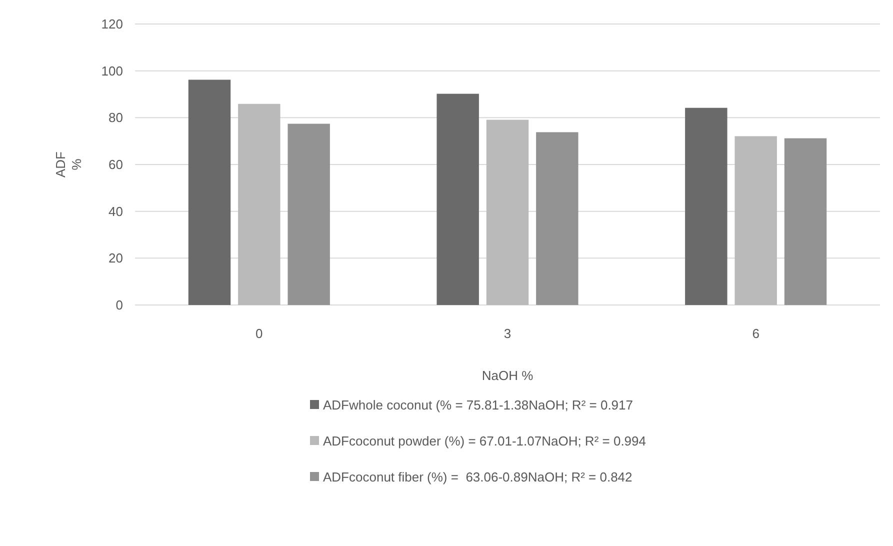 The height and width of the screenshot is (546, 893). What do you see at coordinates (259, 333) in the screenshot?
I see `x-tick-label: 0` at bounding box center [259, 333].